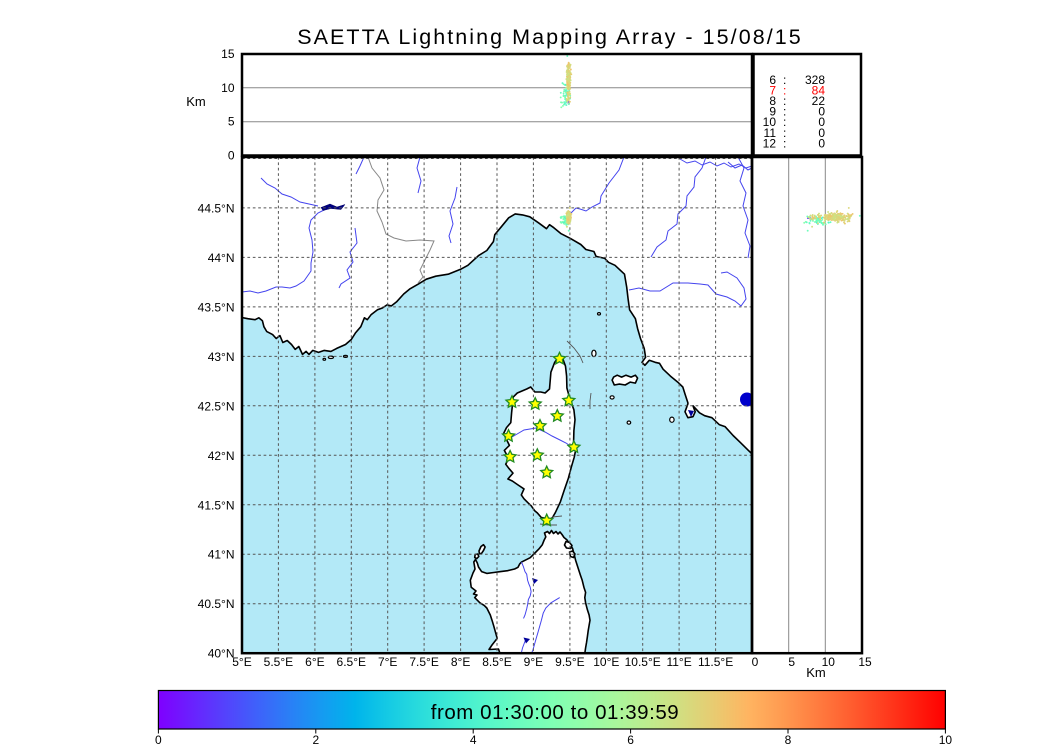 The width and height of the screenshot is (1050, 755). I want to click on svg-text: 42°N, so click(221, 456).